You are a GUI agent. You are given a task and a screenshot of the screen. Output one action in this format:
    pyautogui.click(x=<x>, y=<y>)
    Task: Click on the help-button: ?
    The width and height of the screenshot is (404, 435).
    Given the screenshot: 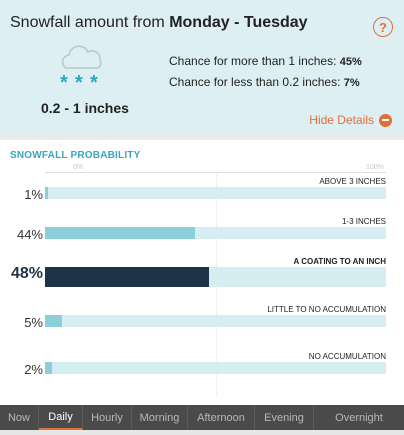 What is the action you would take?
    pyautogui.click(x=383, y=27)
    